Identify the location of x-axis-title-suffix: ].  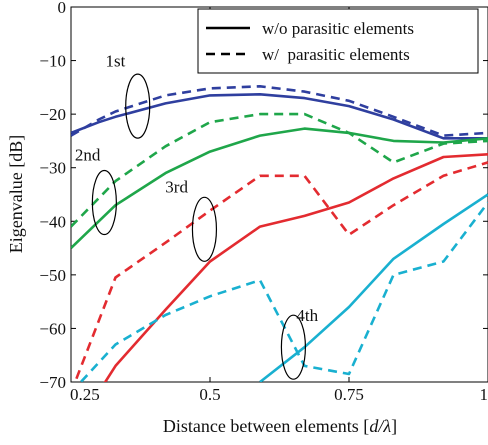
(394, 426).